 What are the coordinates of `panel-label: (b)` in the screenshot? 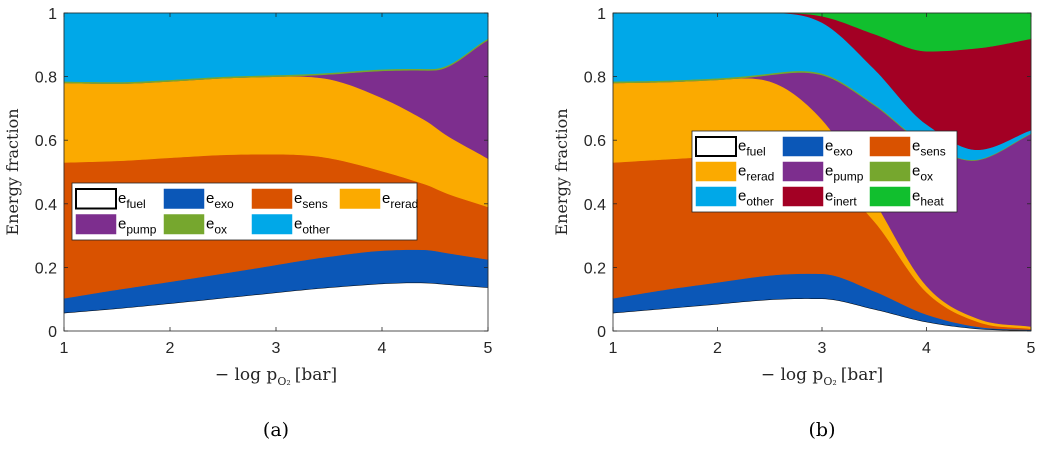 It's located at (822, 430).